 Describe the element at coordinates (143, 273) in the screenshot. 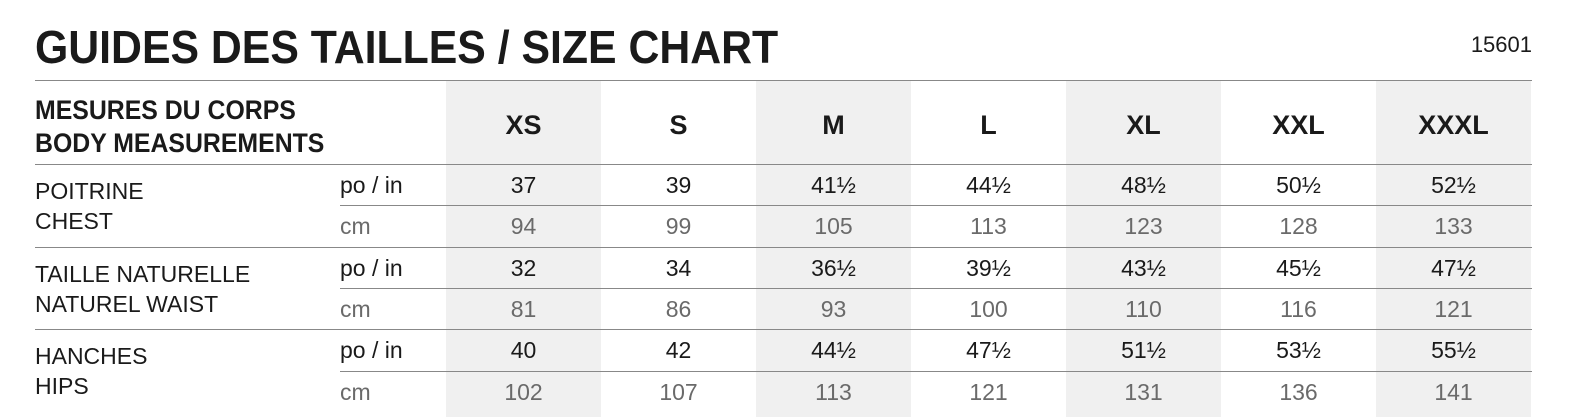

I see `measurement-label-fr: TAILLE NATURELLE` at that location.